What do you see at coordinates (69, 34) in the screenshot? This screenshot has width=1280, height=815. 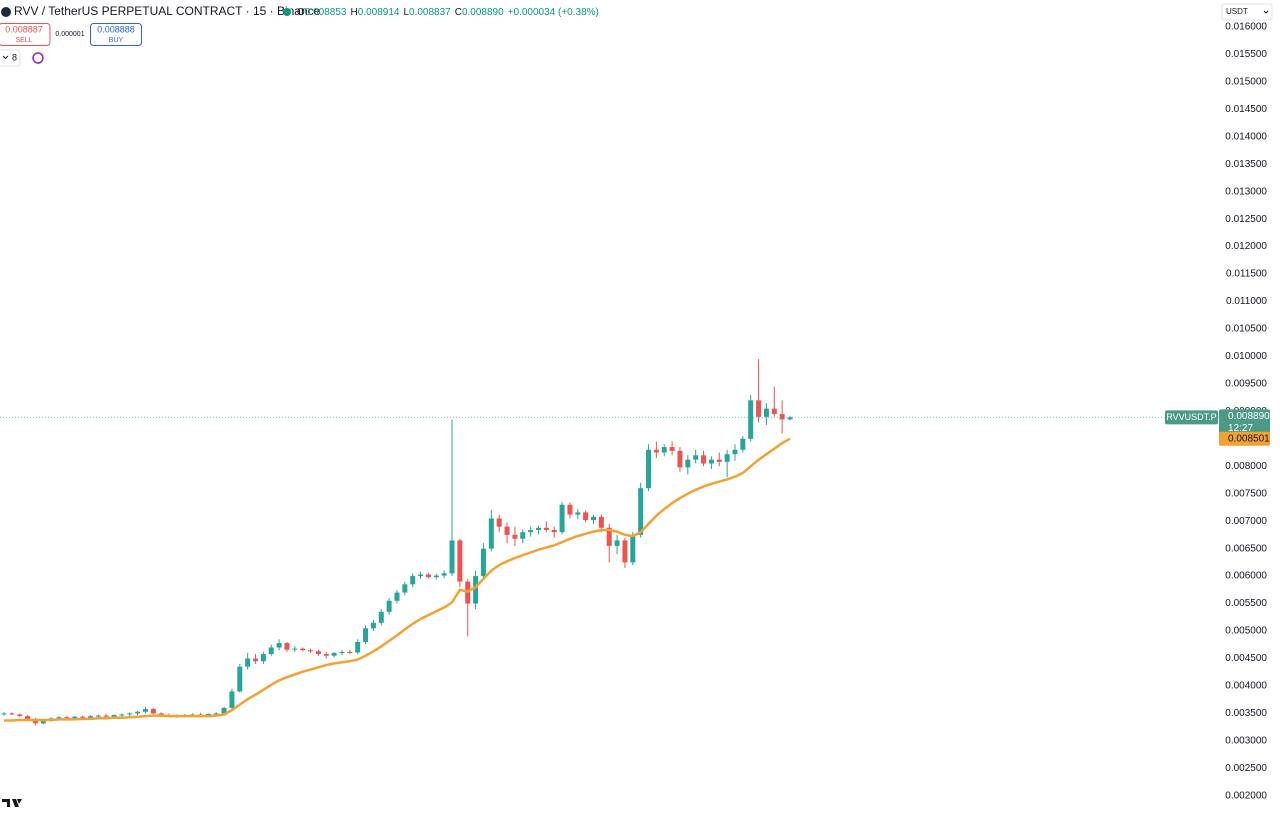 I see `spread: 0.000001` at bounding box center [69, 34].